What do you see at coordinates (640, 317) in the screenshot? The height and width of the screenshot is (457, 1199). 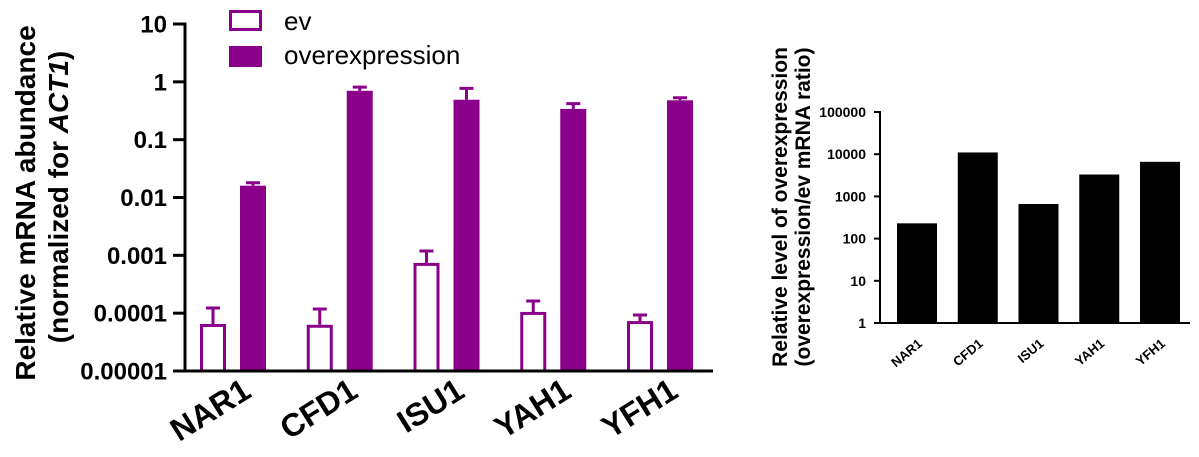 I see `error-bar-yfh1-ev` at bounding box center [640, 317].